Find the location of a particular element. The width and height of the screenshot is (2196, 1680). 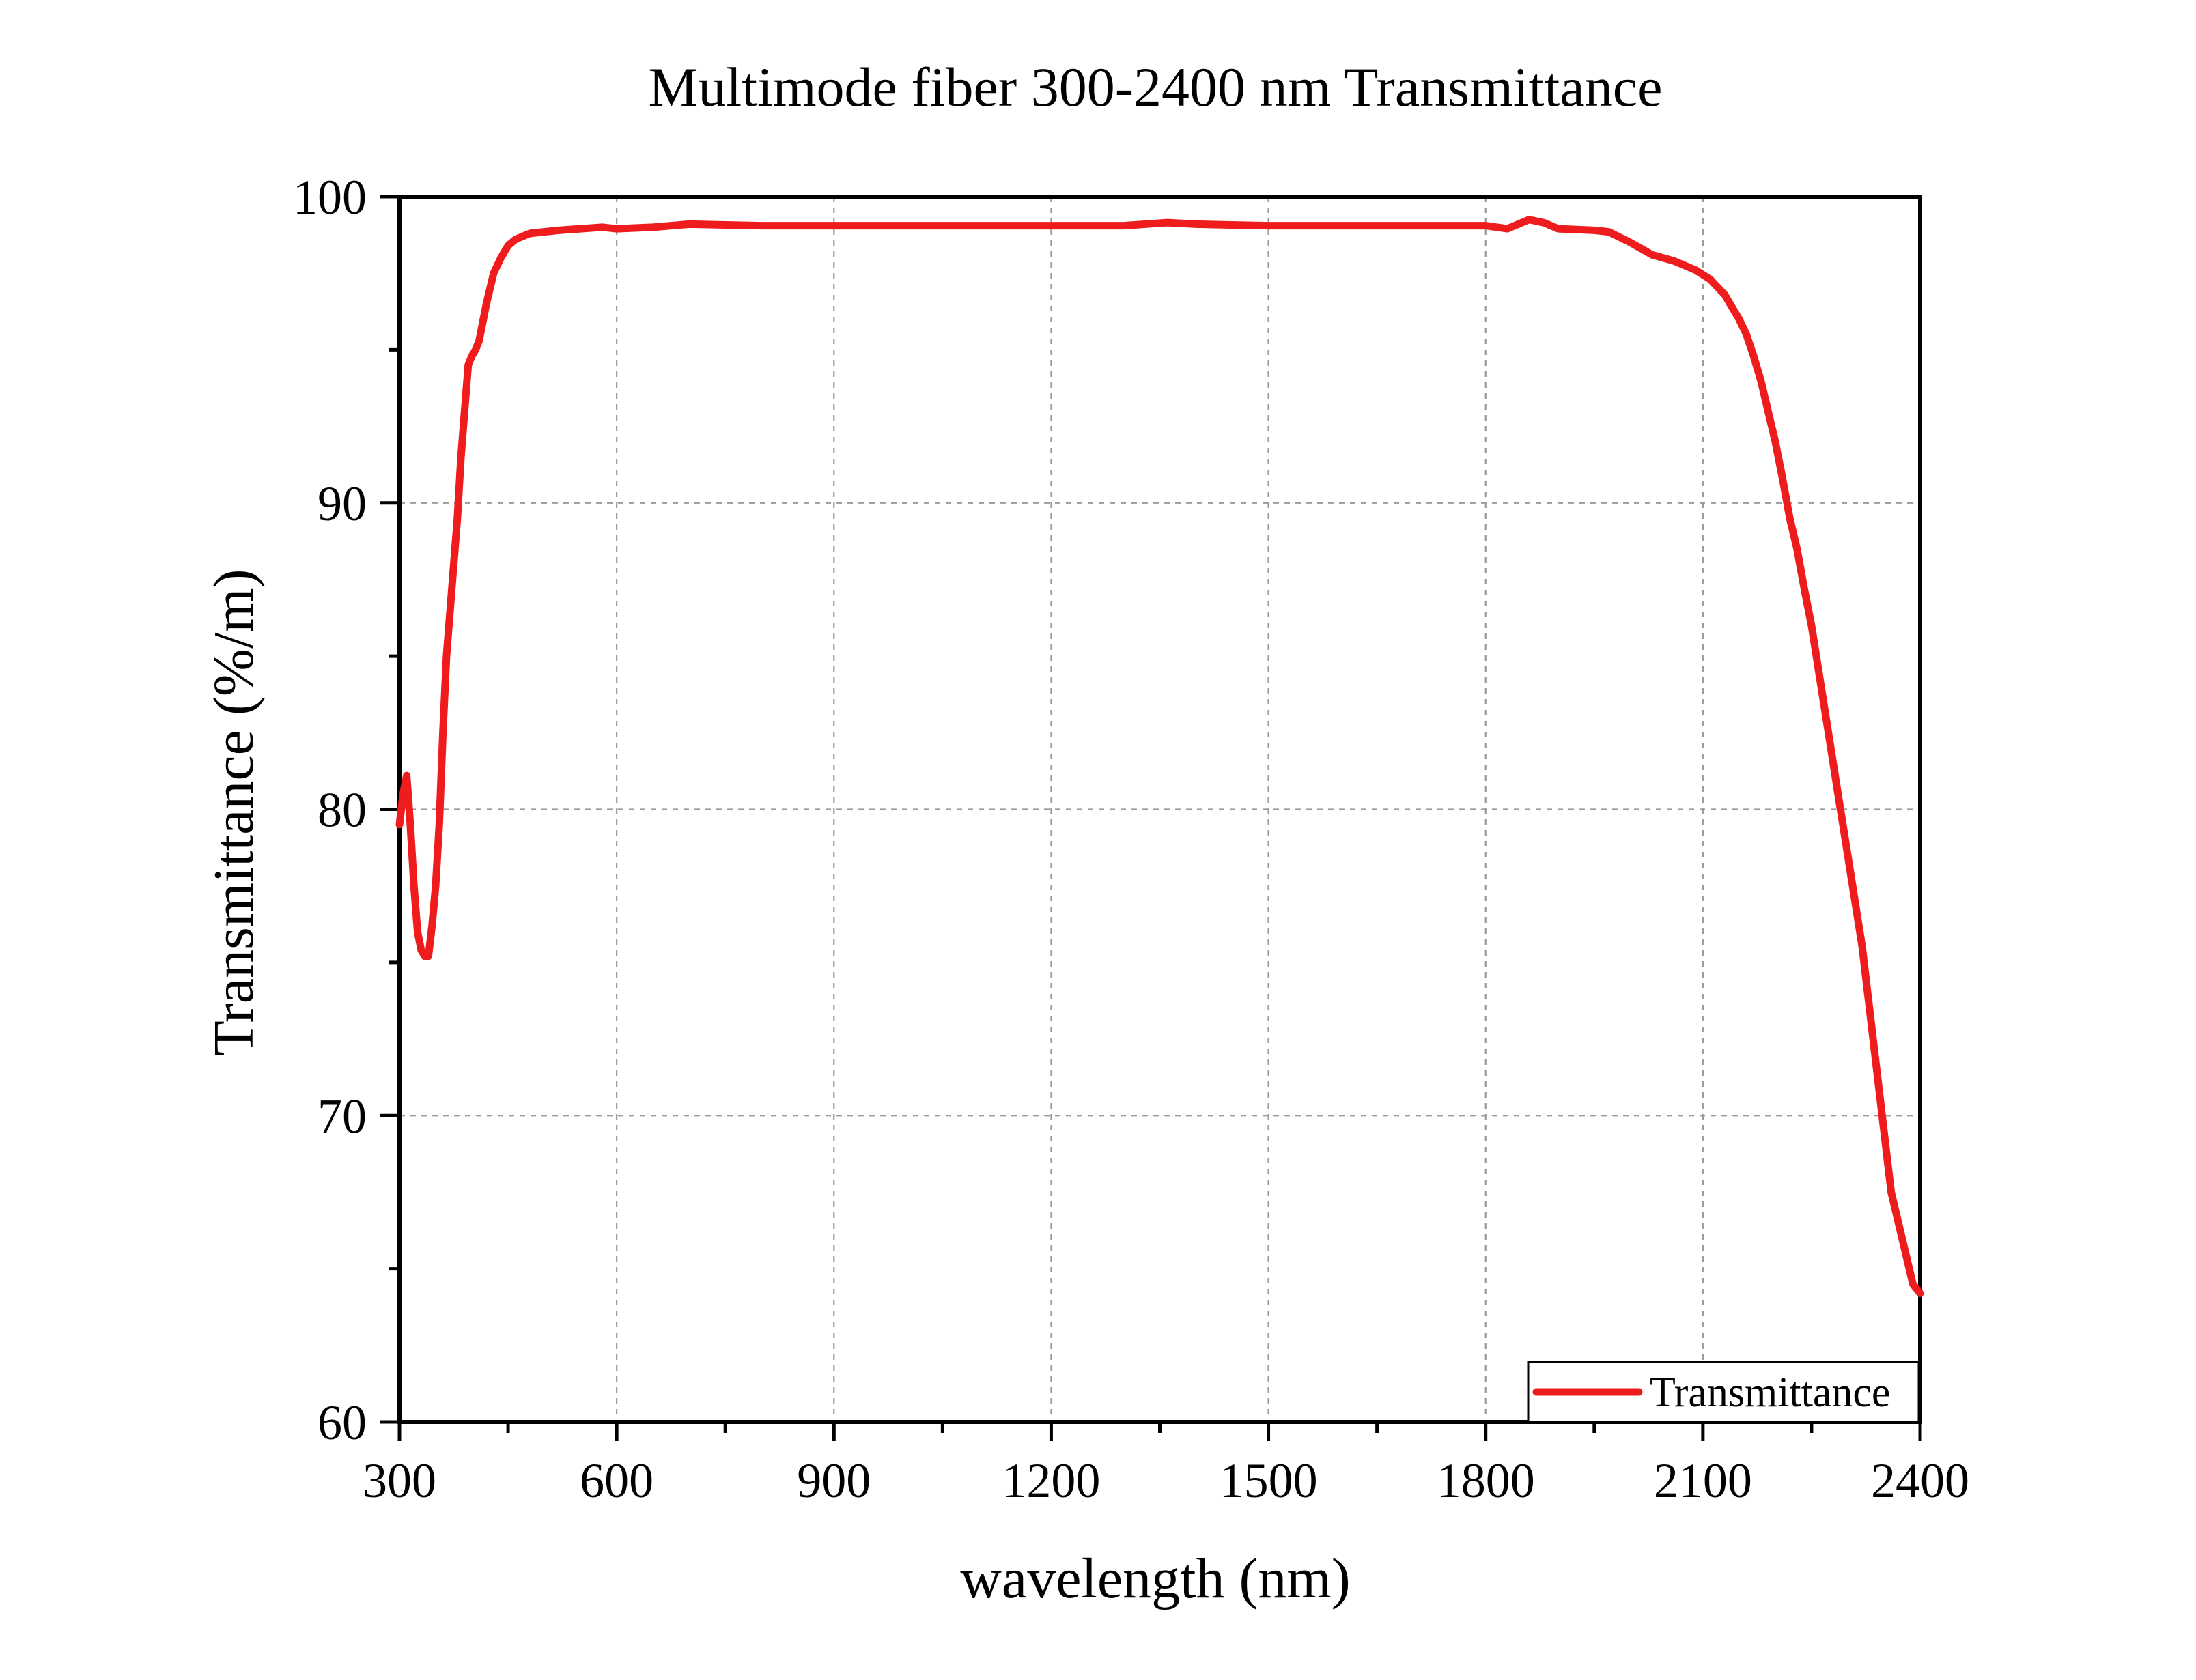

legend-label: Transmittance is located at coordinates (1770, 1392).